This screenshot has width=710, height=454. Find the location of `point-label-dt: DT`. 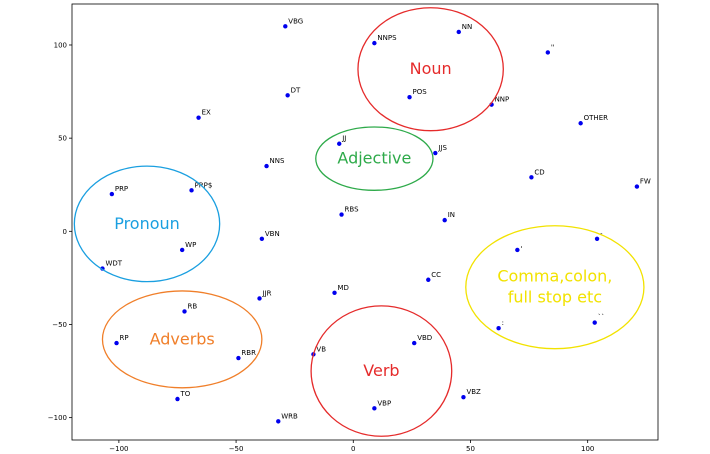

point-label-dt: DT is located at coordinates (296, 90).